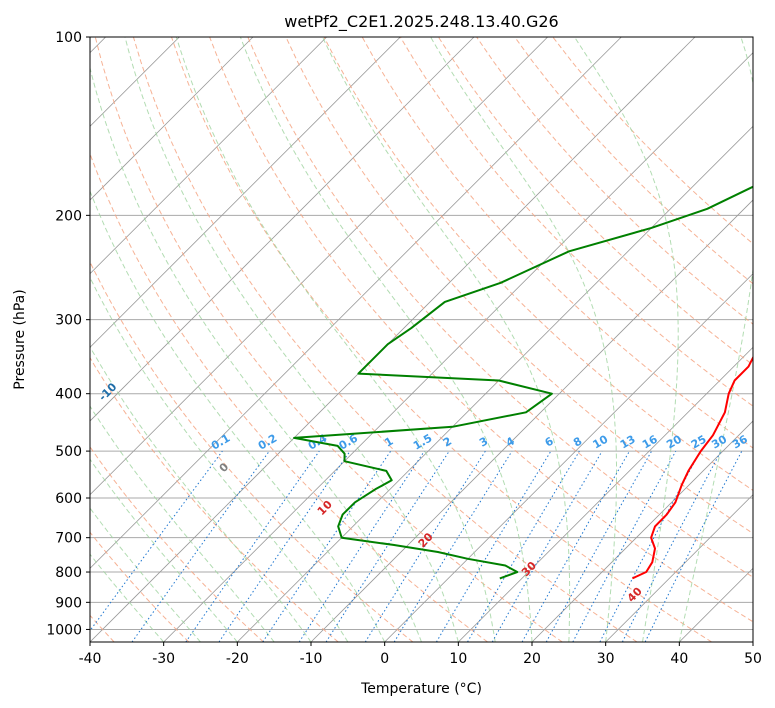 This screenshot has height=708, width=775. Describe the element at coordinates (753, 659) in the screenshot. I see `x-tick-label: 50` at that location.